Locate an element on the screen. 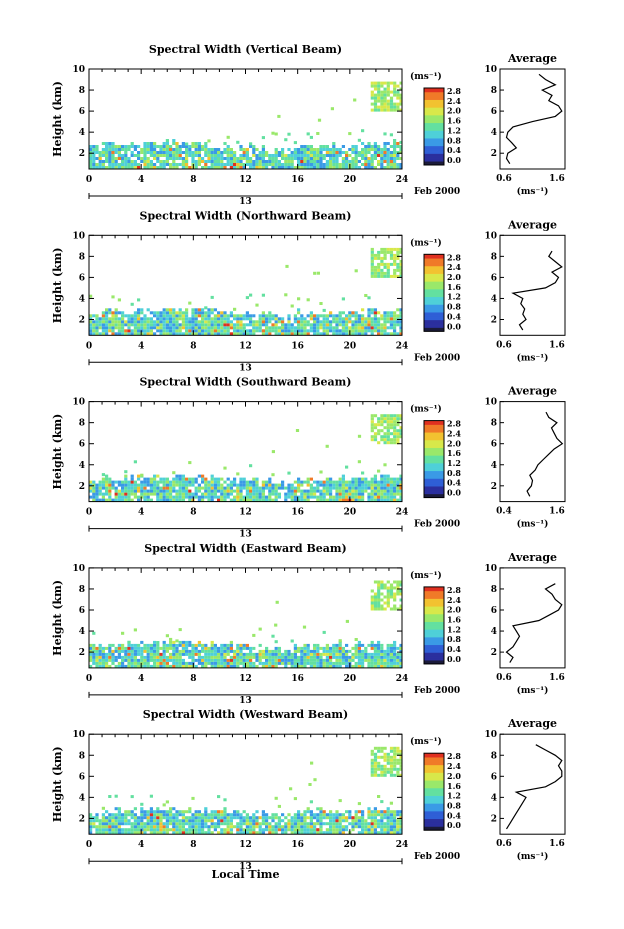 Image resolution: width=624 pixels, height=929 pixels. avg-y-tick-label: 2 is located at coordinates (494, 321).